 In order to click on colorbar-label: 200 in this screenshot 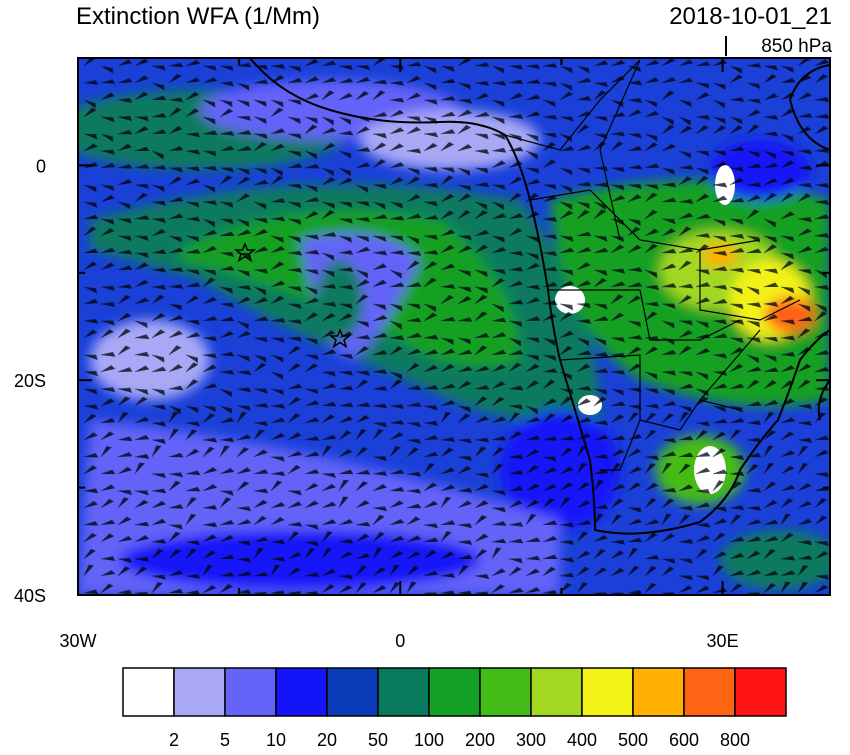, I will do `click(480, 740)`.